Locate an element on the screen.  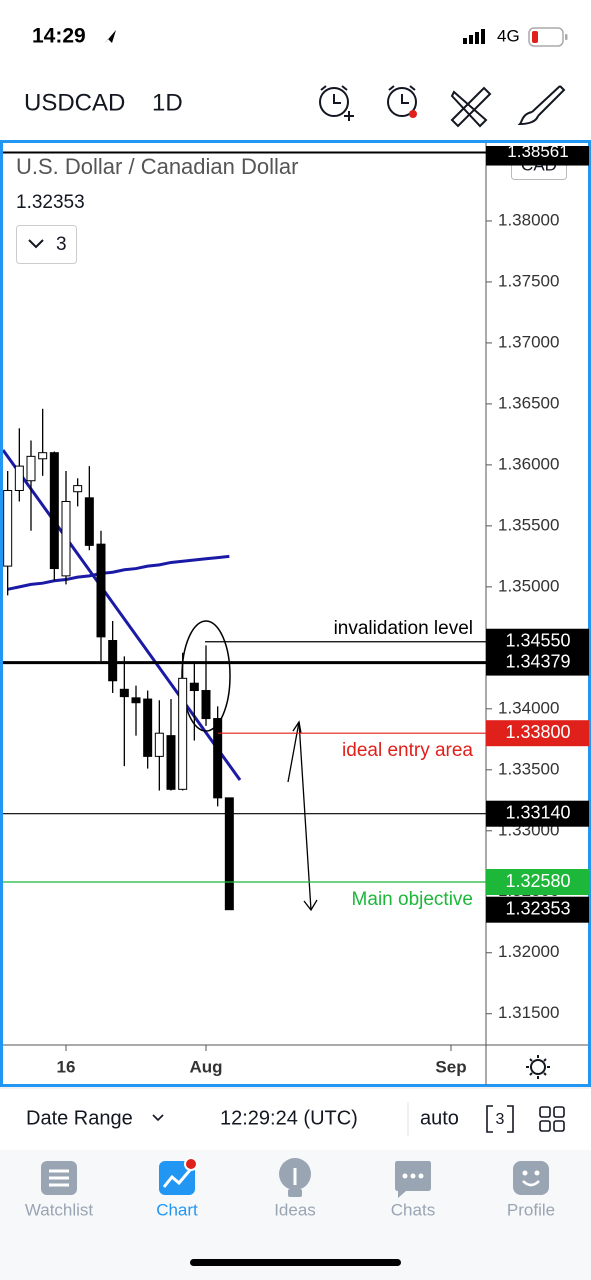
last-price-box is located at coordinates (537, 909).